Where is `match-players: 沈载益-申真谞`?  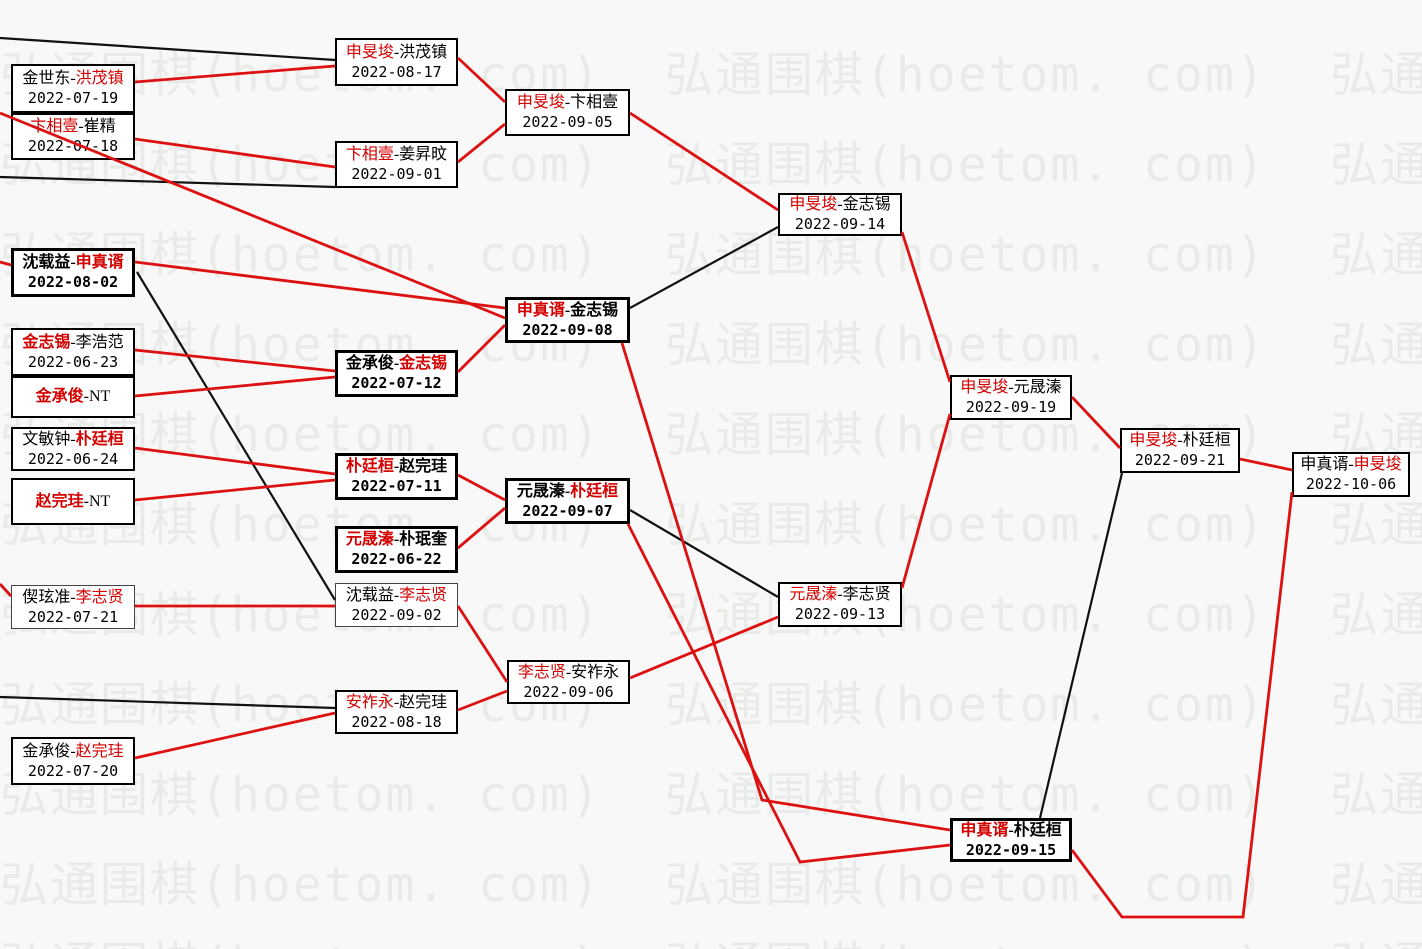 match-players: 沈载益-申真谞 is located at coordinates (72, 263).